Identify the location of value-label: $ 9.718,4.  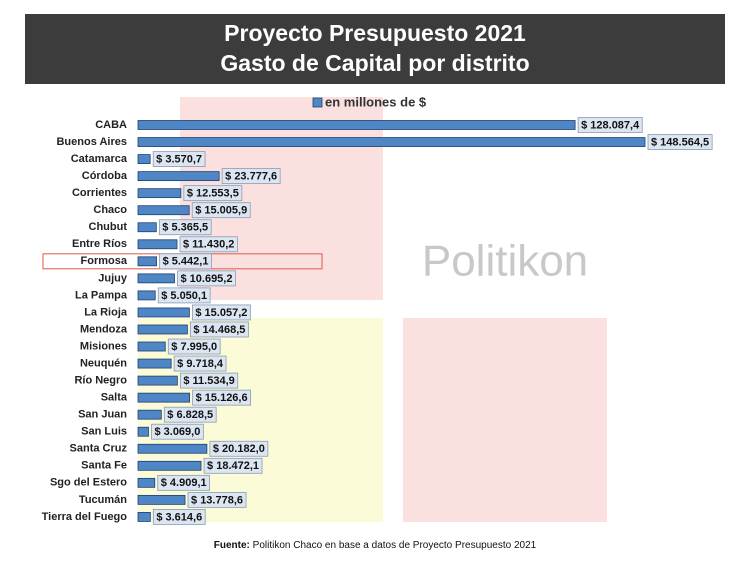
(200, 364).